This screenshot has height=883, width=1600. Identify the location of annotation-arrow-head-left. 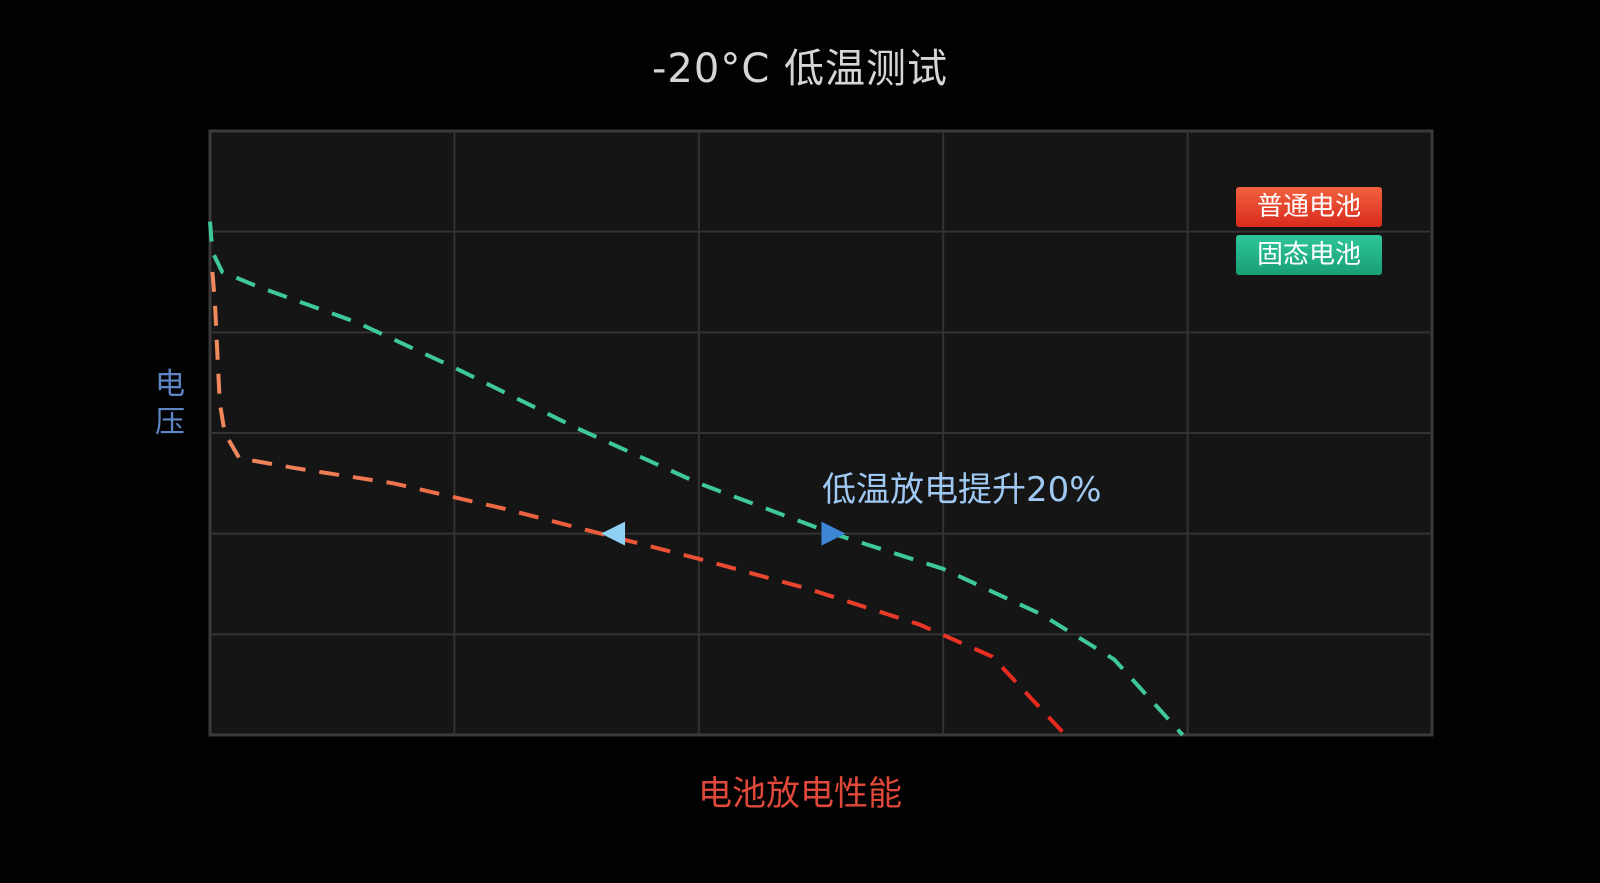
(613, 533).